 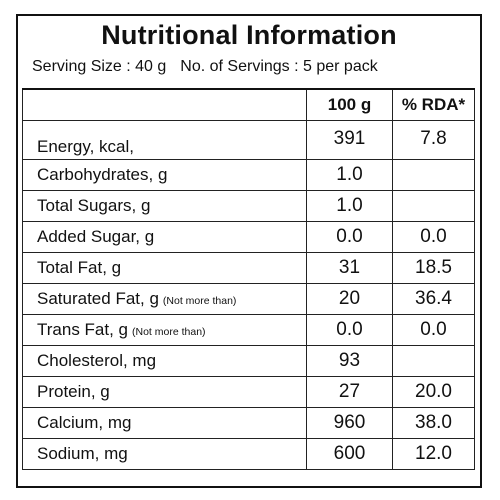 I want to click on nutrient-name: Calcium, mg, so click(x=84, y=422).